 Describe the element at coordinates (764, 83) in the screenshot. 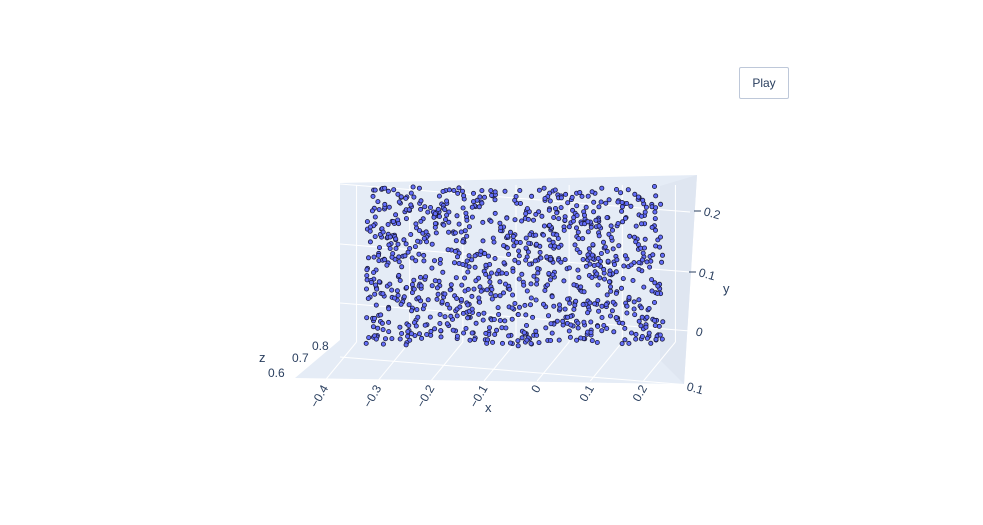

I see `play-button: Play` at that location.